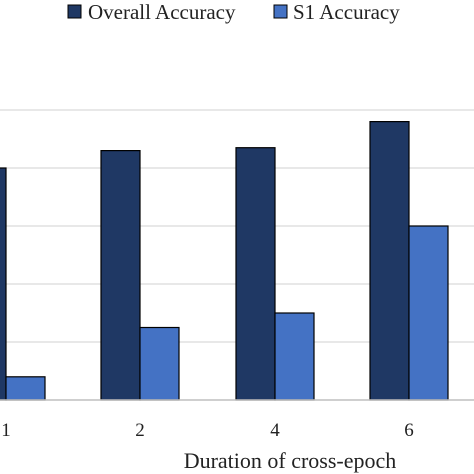 The height and width of the screenshot is (474, 474). Describe the element at coordinates (207, 430) in the screenshot. I see `x-tick-labels: 1 2 4 6` at that location.